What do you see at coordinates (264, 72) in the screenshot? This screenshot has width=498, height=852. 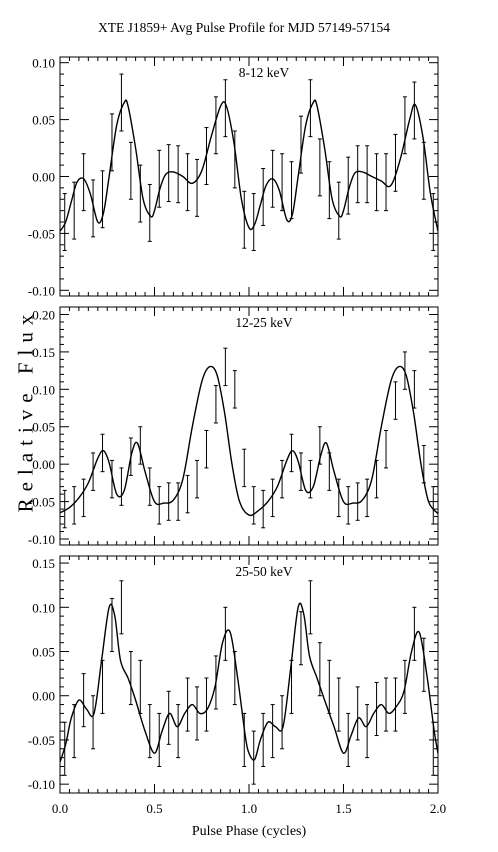 I see `panel-label: 8-12 keV` at bounding box center [264, 72].